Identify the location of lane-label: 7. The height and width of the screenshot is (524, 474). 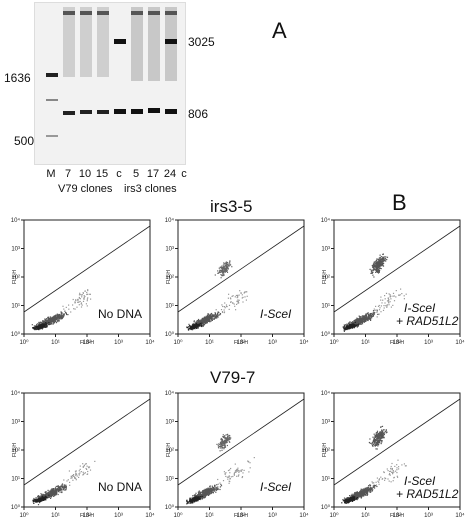
(68, 174).